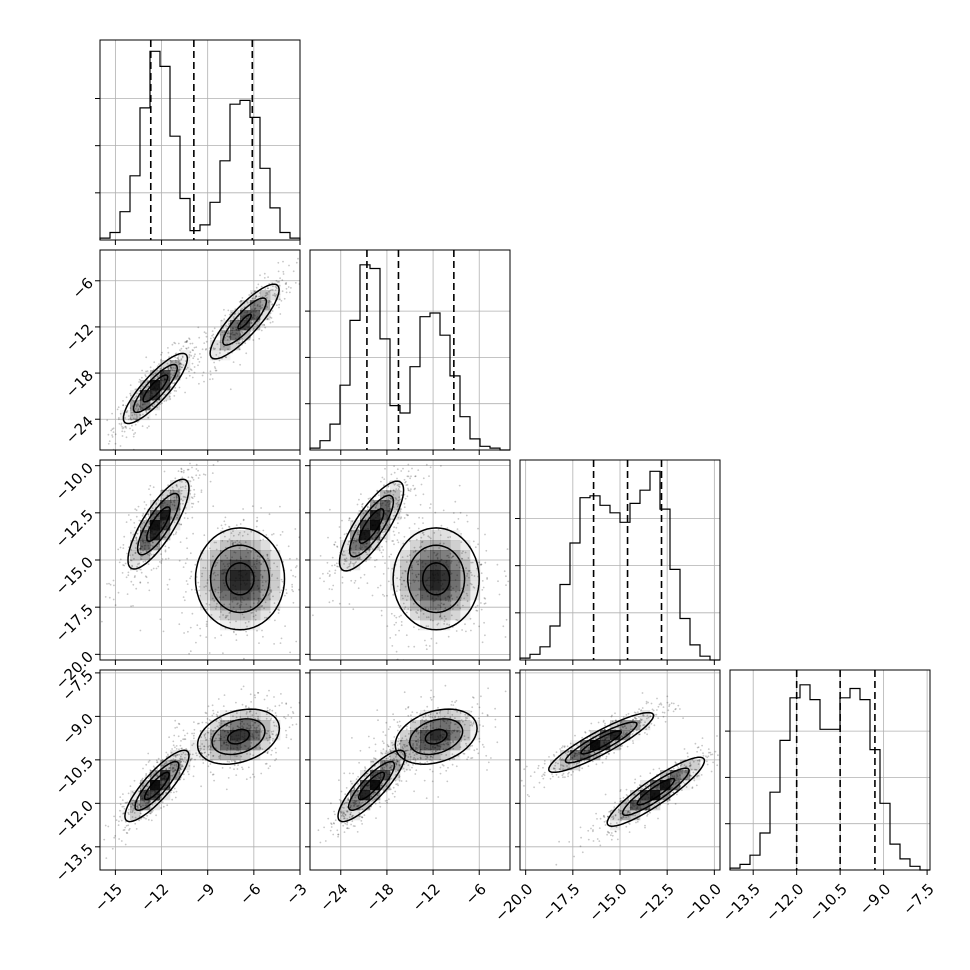 The image size is (970, 970). Describe the element at coordinates (296, 894) in the screenshot. I see `x-axis-0-tick-label-4: −3` at that location.